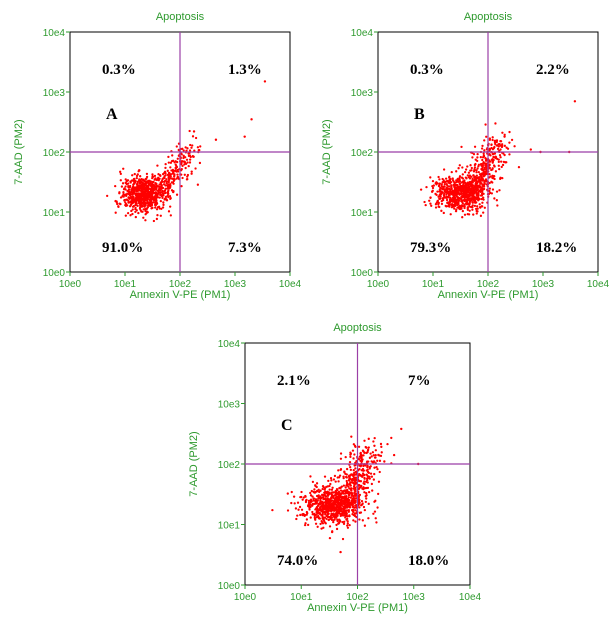 This screenshot has height=617, width=616. Describe the element at coordinates (419, 114) in the screenshot. I see `panel-letter: B` at that location.